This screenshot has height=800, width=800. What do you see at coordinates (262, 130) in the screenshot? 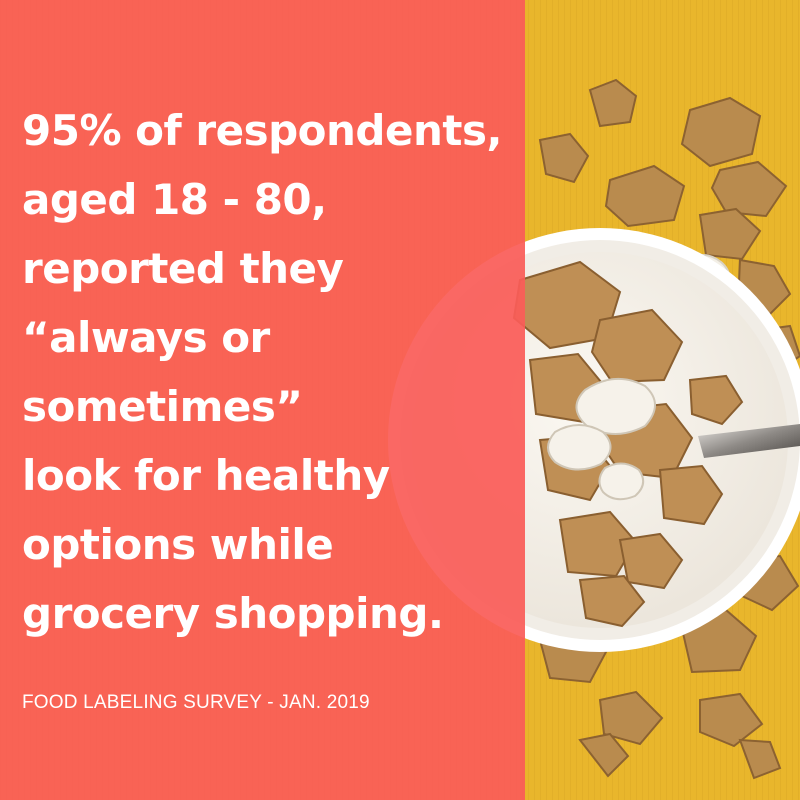
I see `headline-line: 95% of respondents,` at bounding box center [262, 130].